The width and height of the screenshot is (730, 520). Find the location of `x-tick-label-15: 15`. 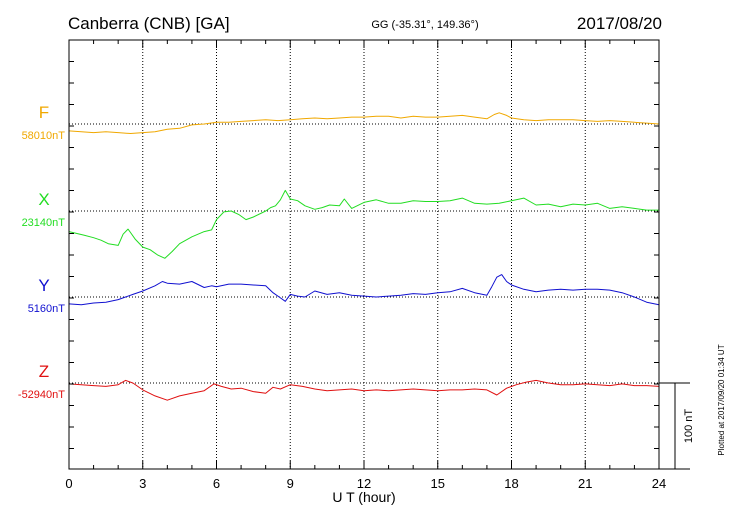

x-tick-label-15: 15 is located at coordinates (438, 483).